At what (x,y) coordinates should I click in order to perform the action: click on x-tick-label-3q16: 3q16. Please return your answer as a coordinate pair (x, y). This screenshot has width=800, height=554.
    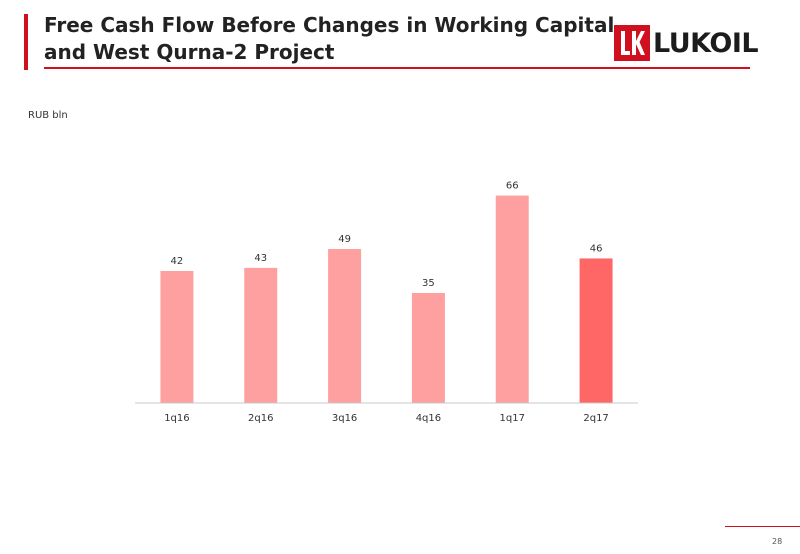
    Looking at the image, I should click on (344, 418).